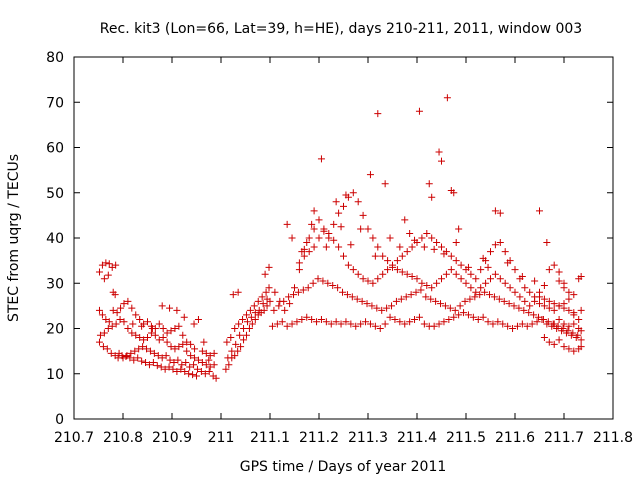  What do you see at coordinates (319, 438) in the screenshot?
I see `x-tick-label: 211.2` at bounding box center [319, 438].